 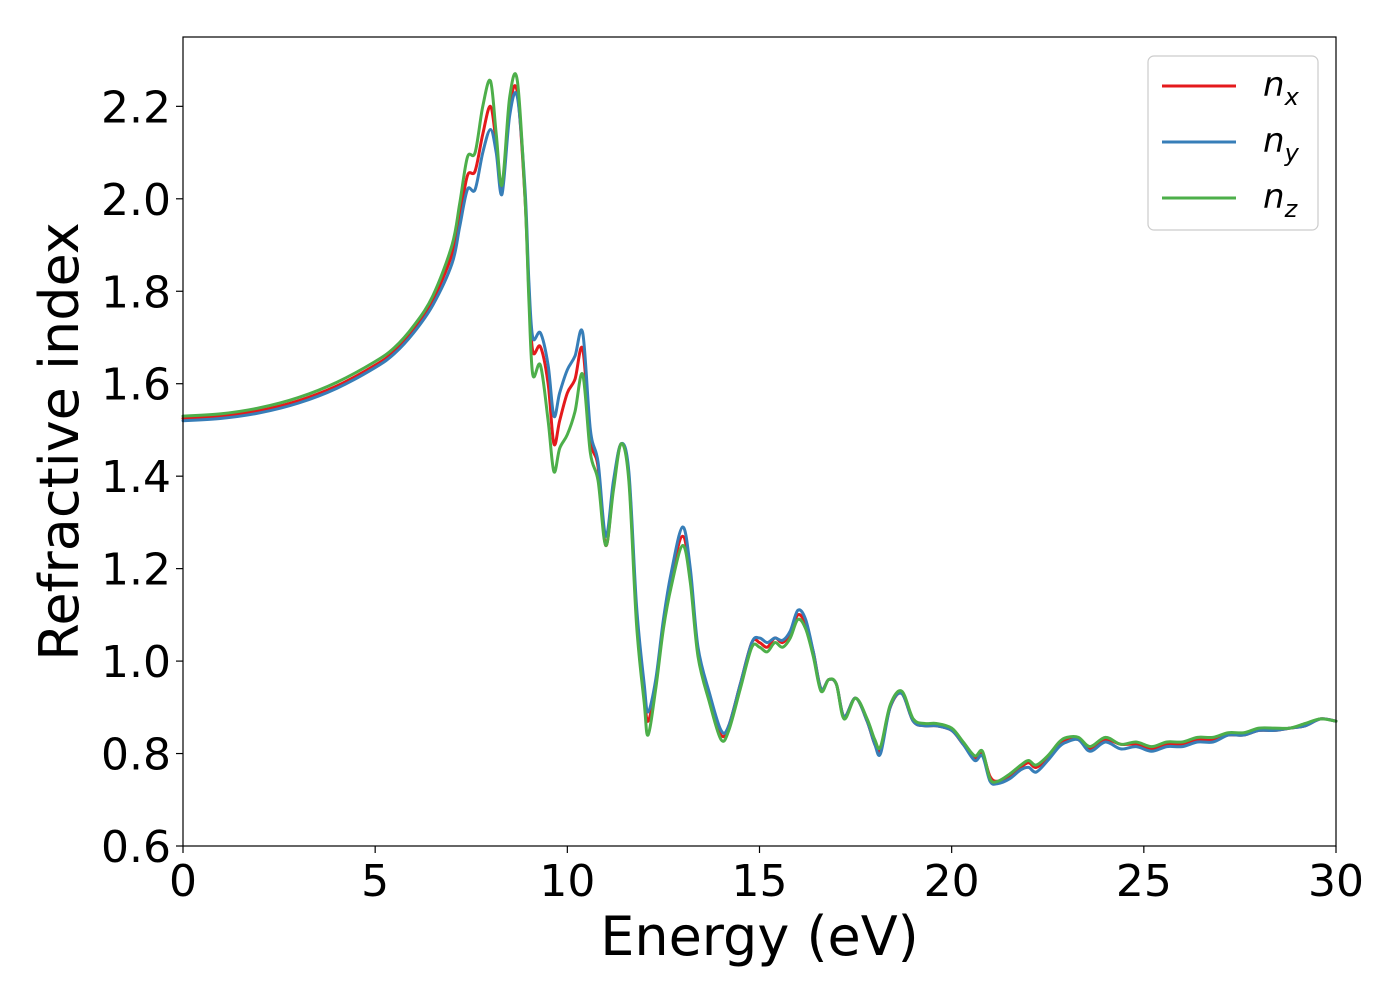 I want to click on x-tick-label: 0, so click(x=183, y=881).